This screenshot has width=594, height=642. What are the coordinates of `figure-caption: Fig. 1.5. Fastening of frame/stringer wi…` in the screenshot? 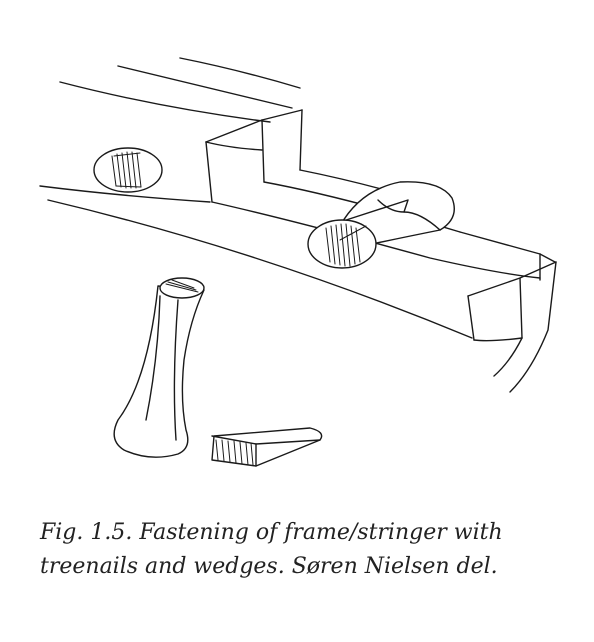 It's located at (300, 550).